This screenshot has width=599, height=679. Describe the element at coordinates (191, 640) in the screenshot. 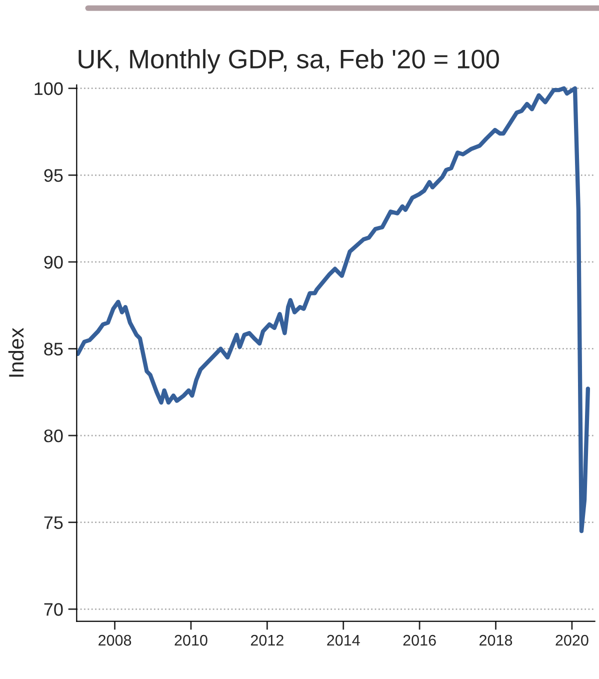

I see `x-tick-label: 2010` at that location.